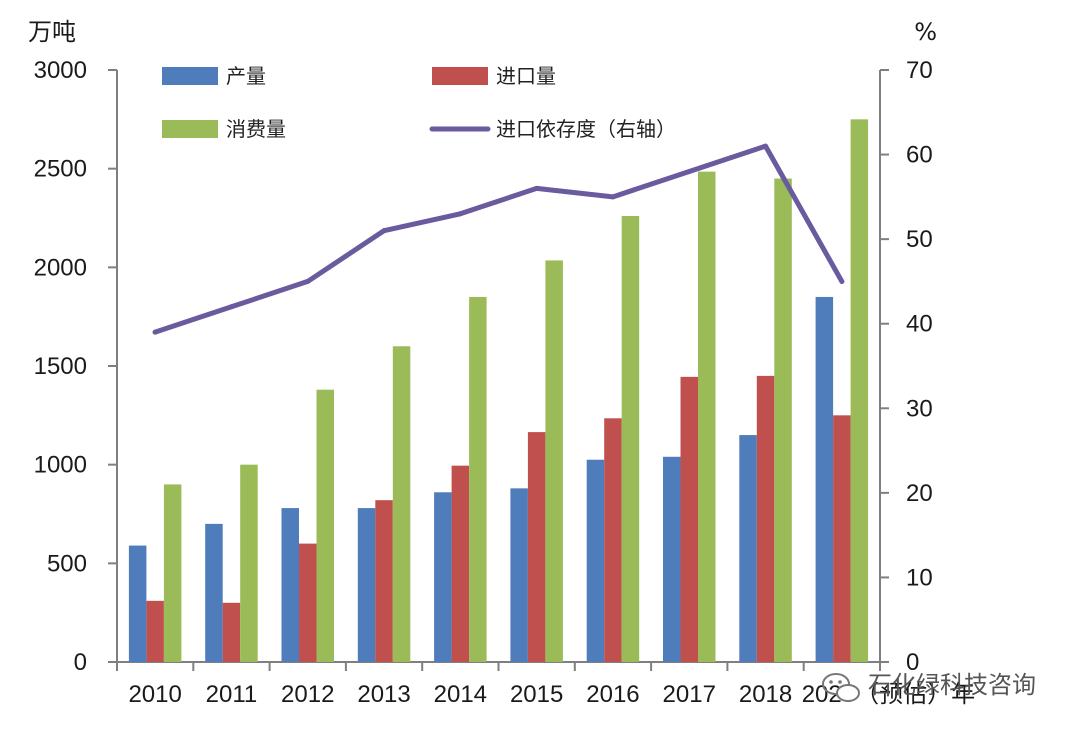 This screenshot has height=731, width=1080. I want to click on legend-label: 进口依存度（右轴）, so click(586, 129).